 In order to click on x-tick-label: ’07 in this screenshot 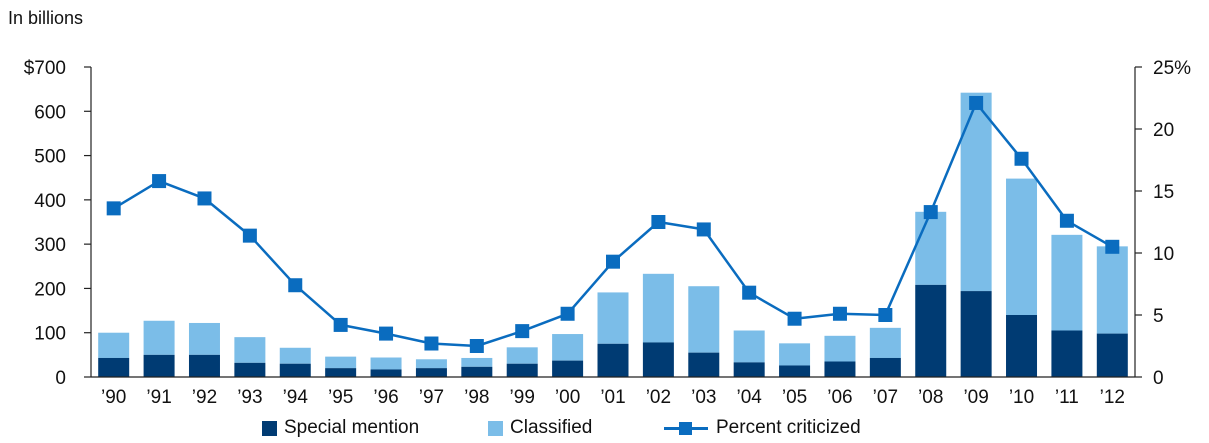, I will do `click(885, 397)`.